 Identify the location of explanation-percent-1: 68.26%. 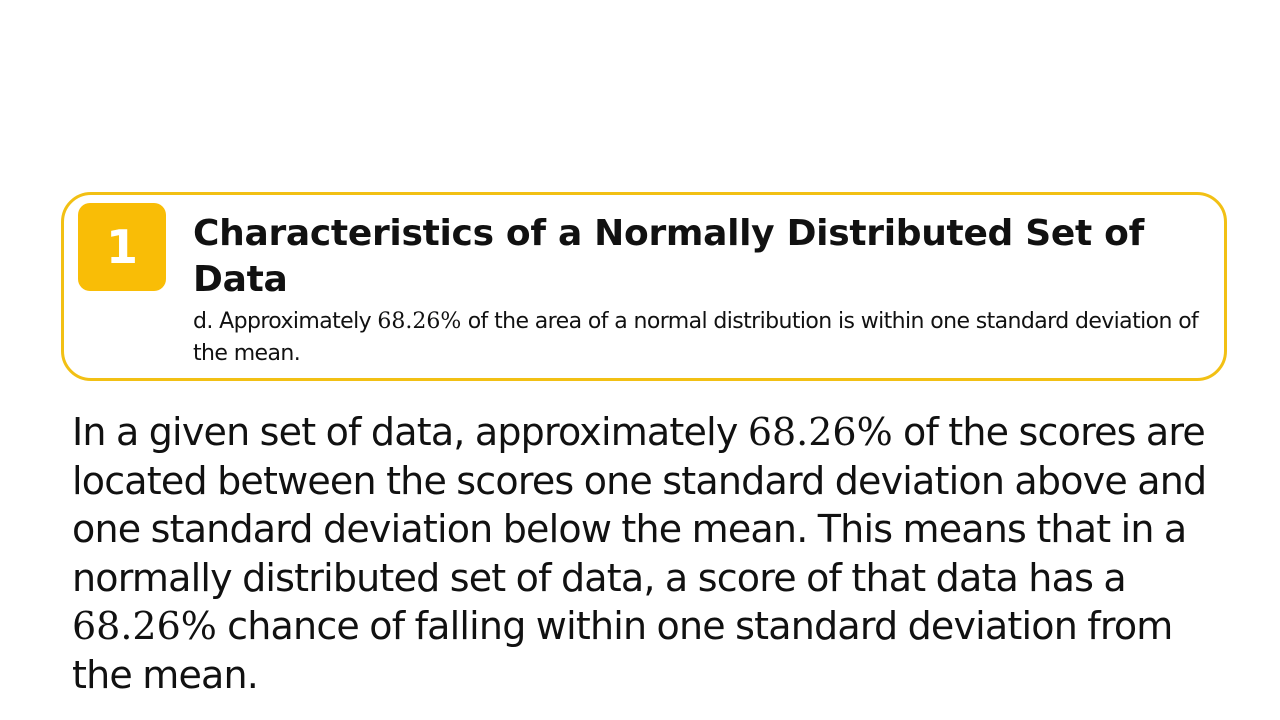
(820, 432).